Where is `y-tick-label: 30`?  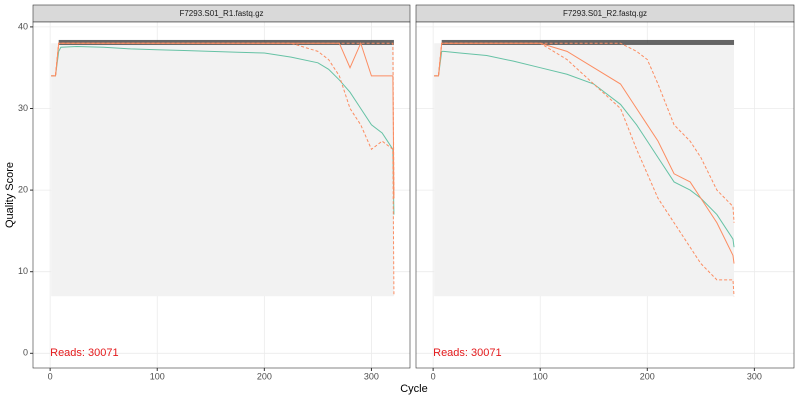 y-tick-label: 30 is located at coordinates (23, 108).